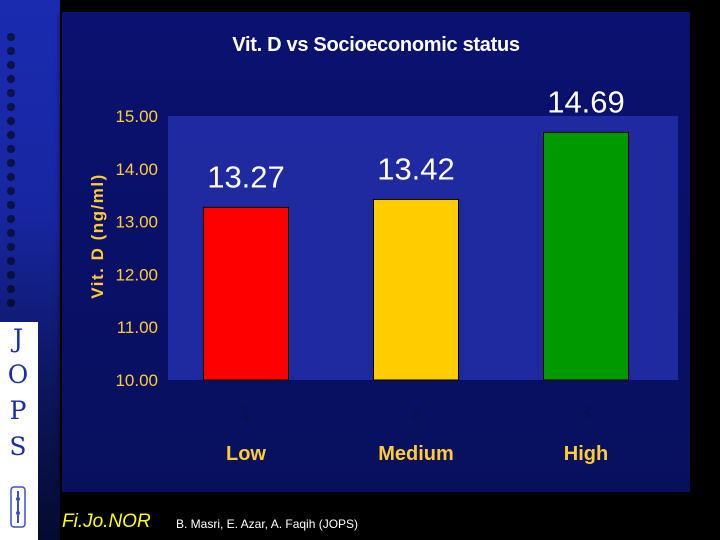  What do you see at coordinates (246, 176) in the screenshot?
I see `data-label: 13.27` at bounding box center [246, 176].